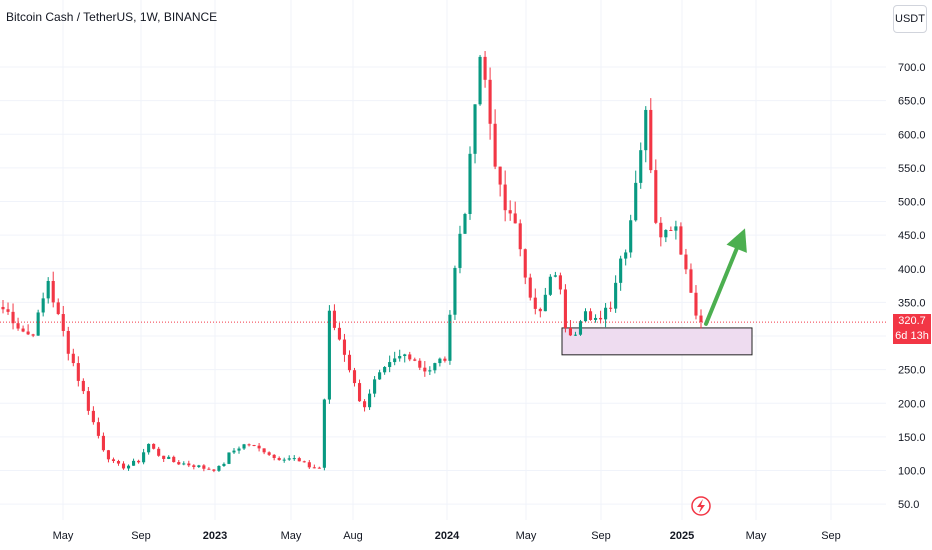  What do you see at coordinates (912, 303) in the screenshot?
I see `y-tick-label: 350.0` at bounding box center [912, 303].